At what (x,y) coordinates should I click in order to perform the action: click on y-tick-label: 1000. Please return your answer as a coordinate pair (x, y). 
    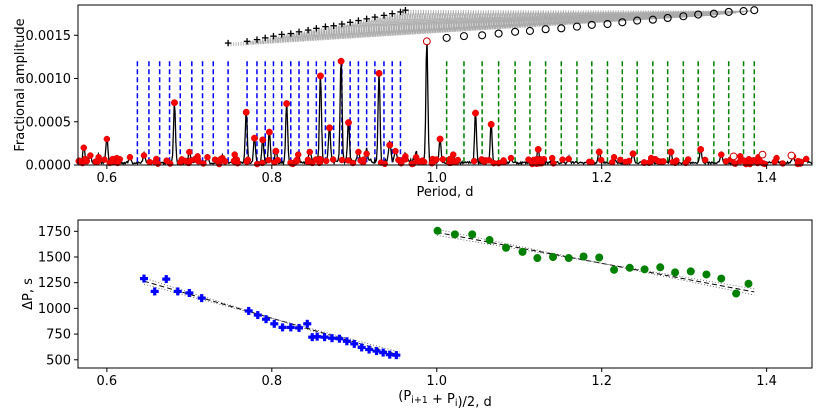
    Looking at the image, I should click on (54, 309).